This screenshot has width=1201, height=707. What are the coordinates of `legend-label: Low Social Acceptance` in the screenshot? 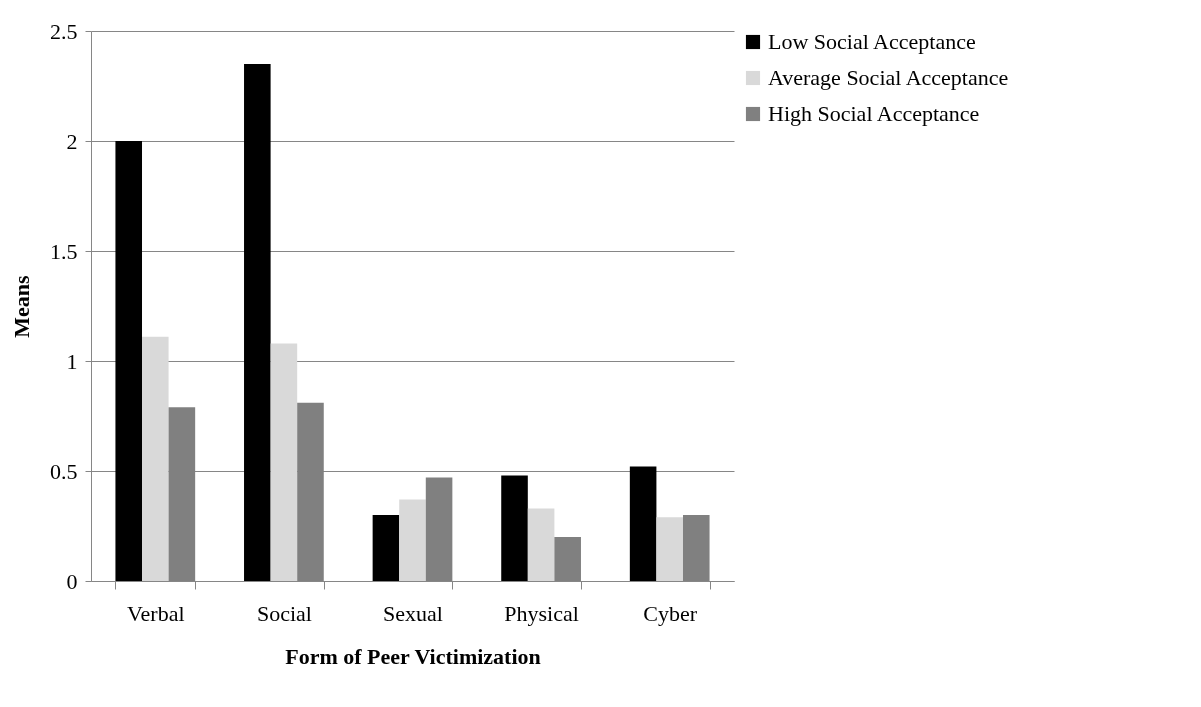 It's located at (872, 41).